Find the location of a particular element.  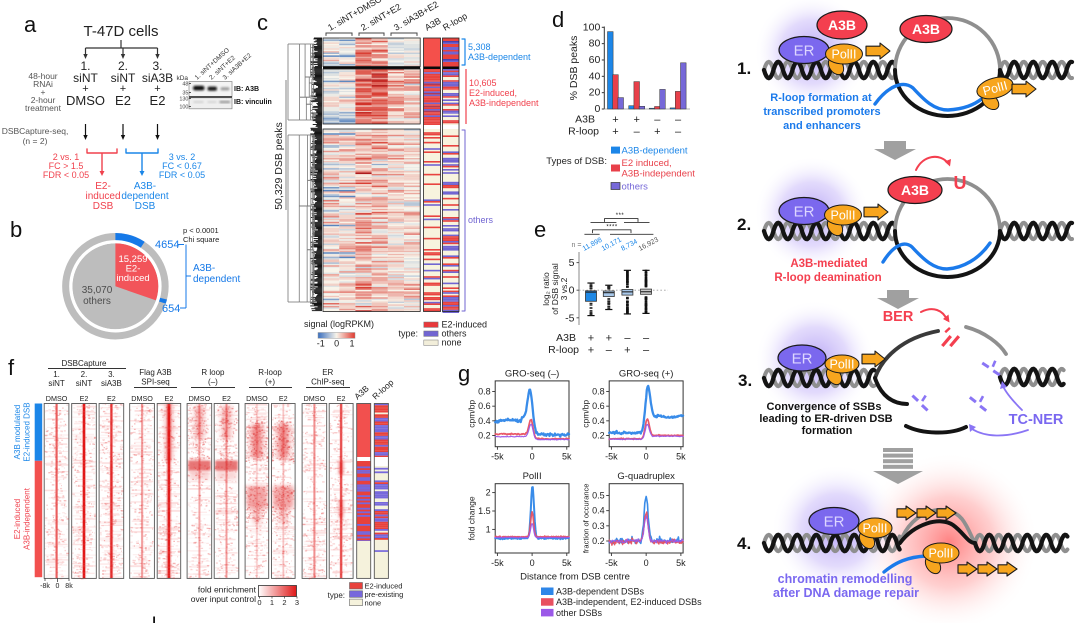

svg-text: 8k is located at coordinates (69, 586).